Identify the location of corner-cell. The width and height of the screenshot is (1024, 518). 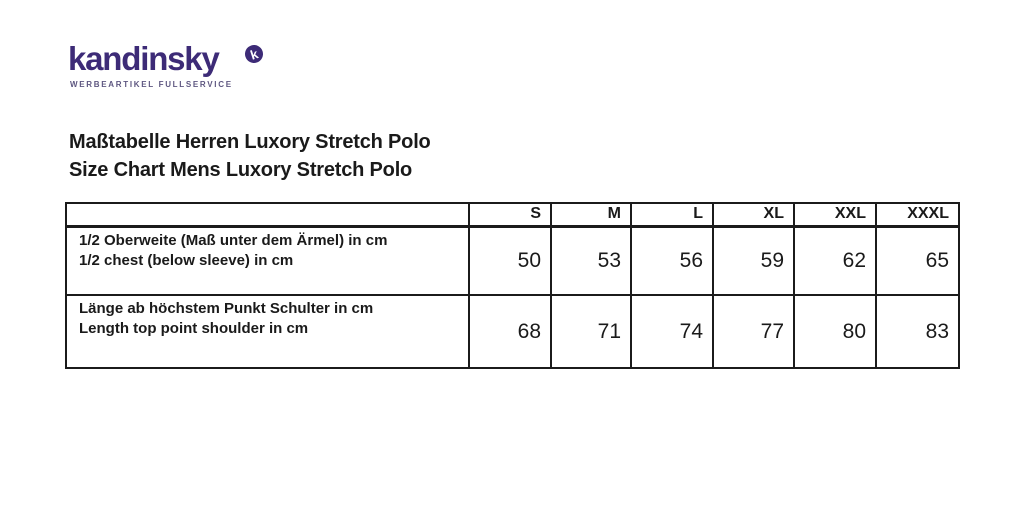
(267, 215).